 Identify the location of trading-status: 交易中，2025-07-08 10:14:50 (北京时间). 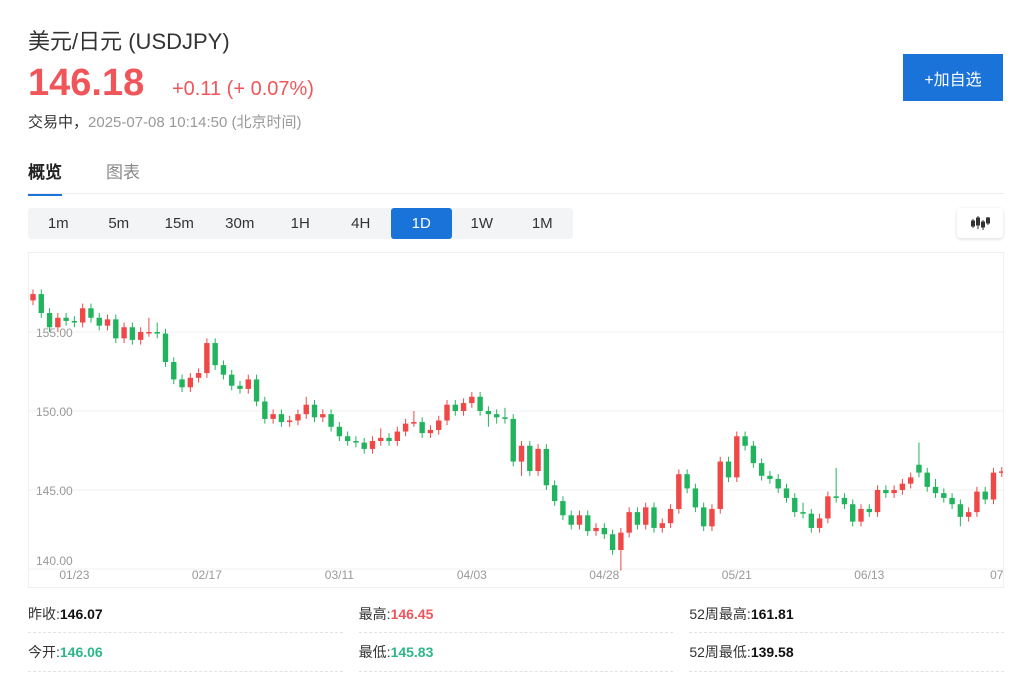
(164, 121).